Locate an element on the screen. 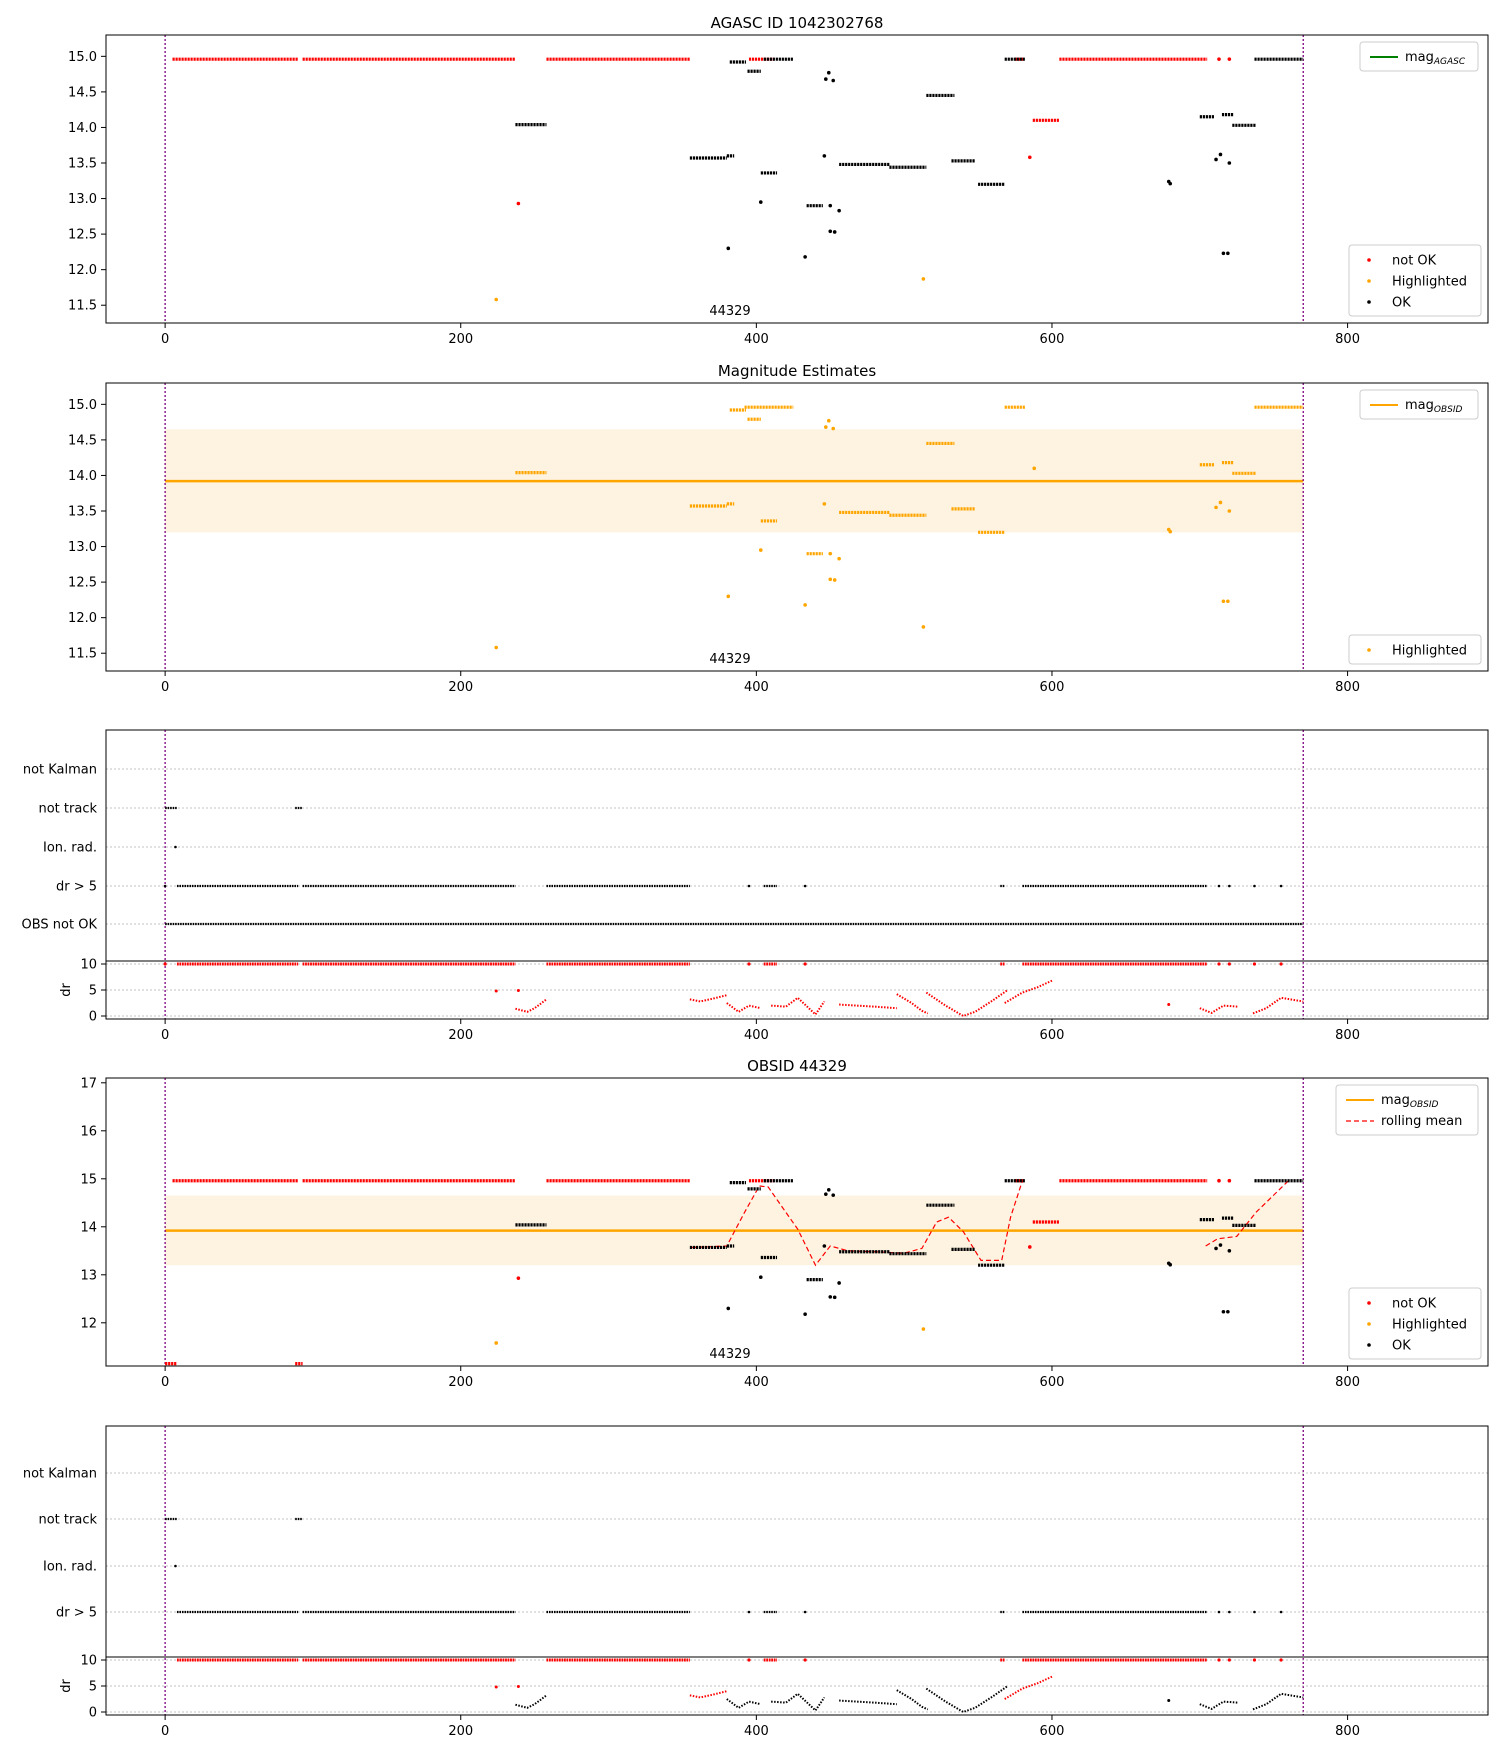 The image size is (1500, 1750). legend-label-1: rolling mean is located at coordinates (1421, 1121).